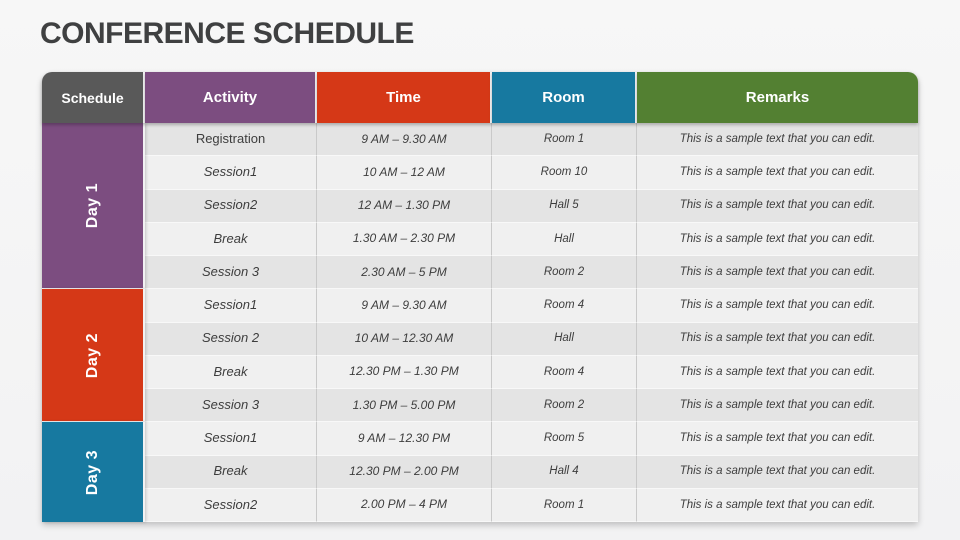  What do you see at coordinates (227, 33) in the screenshot?
I see `page-title: CONFERENCE SCHEDULE` at bounding box center [227, 33].